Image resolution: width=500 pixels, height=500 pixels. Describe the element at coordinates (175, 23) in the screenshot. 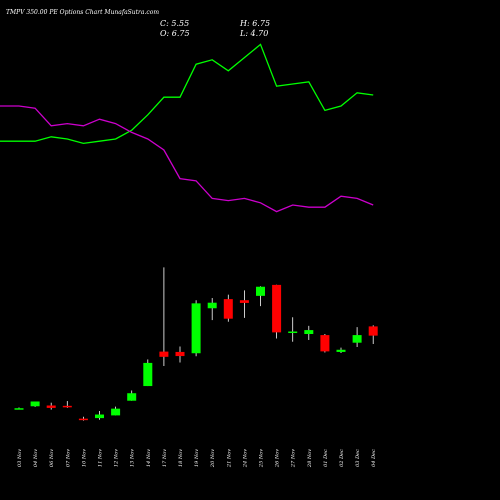

I see `close-value: C: 5.55` at that location.